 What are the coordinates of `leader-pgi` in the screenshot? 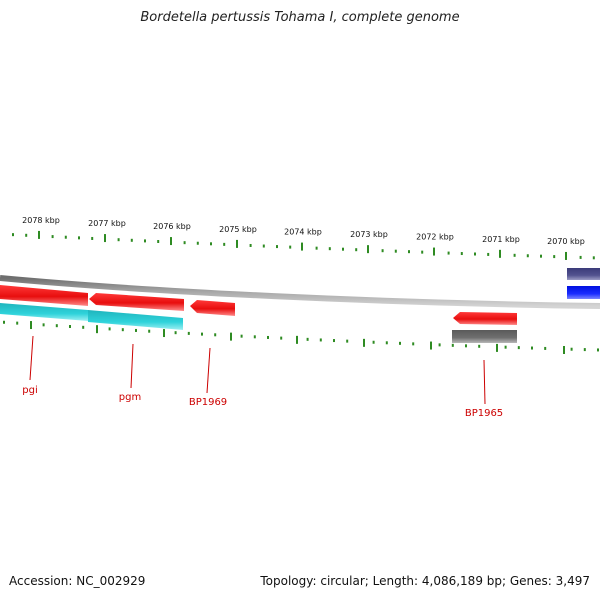 It's located at (31, 358).